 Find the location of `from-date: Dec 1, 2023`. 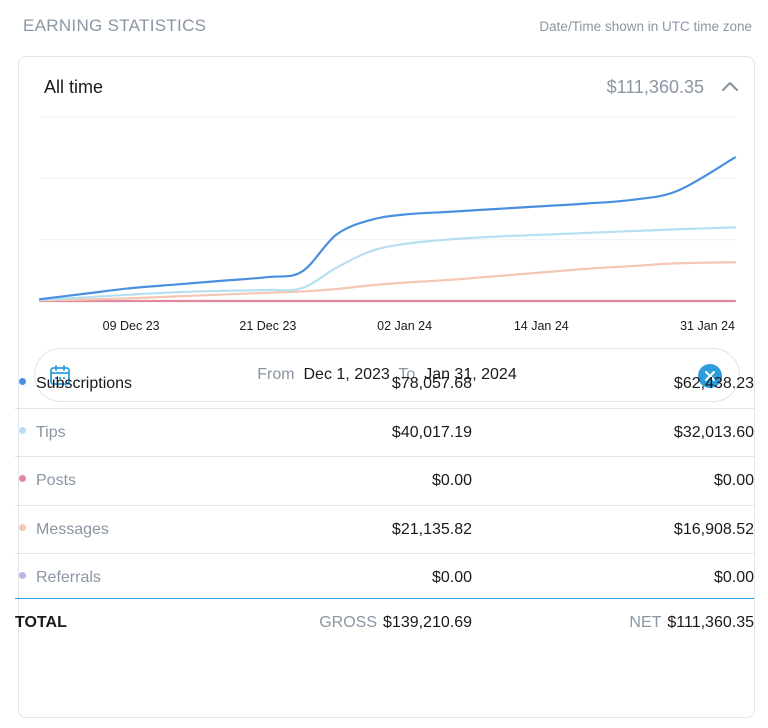

from-date: Dec 1, 2023 is located at coordinates (346, 374).